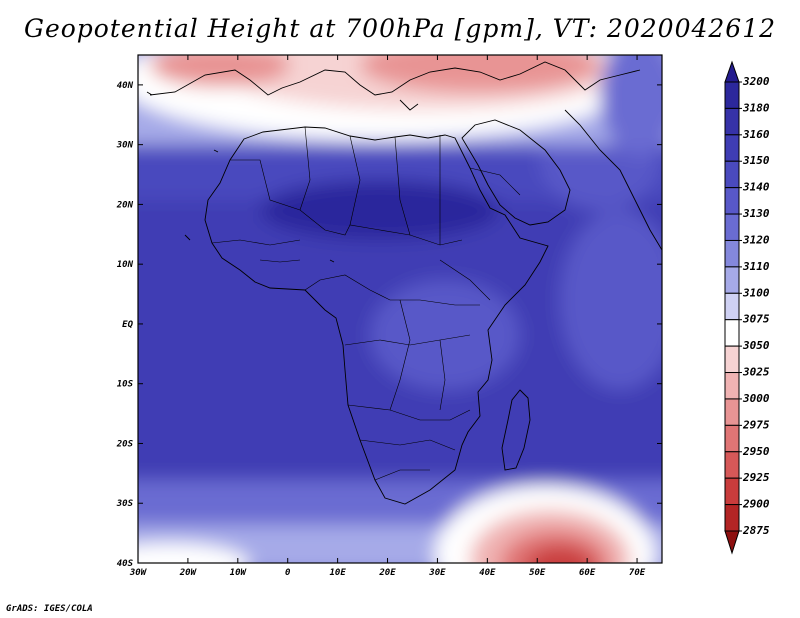 The image size is (800, 618). I want to click on lat-tick-label: 10N, so click(125, 265).